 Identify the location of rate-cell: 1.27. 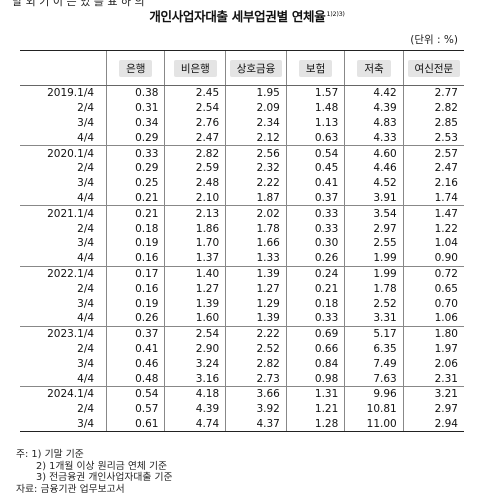
(195, 289).